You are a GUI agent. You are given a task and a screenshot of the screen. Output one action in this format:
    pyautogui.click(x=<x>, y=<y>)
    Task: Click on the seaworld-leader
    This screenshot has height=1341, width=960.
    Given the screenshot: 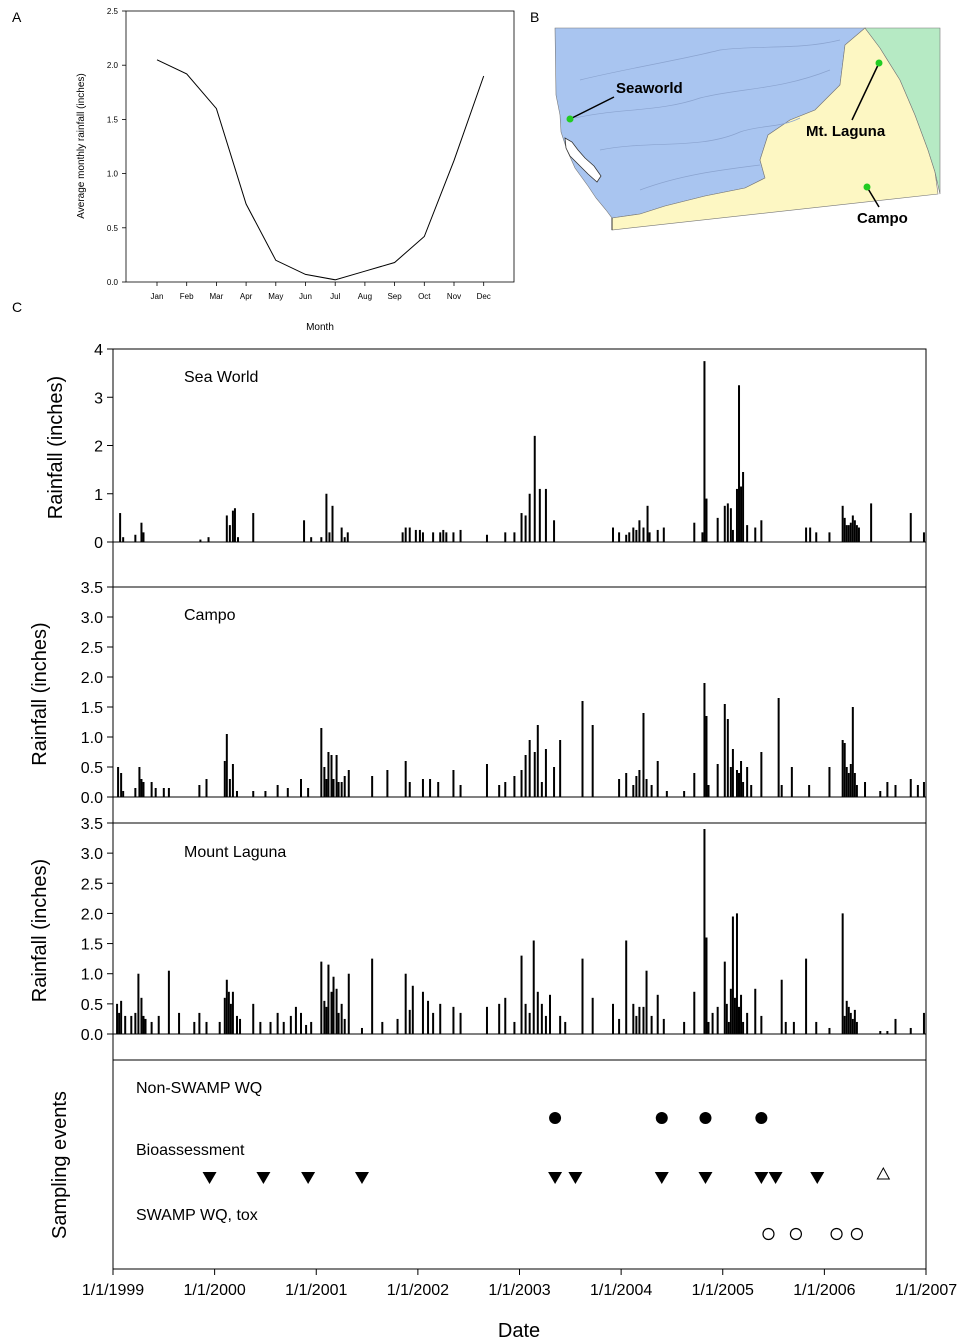 What is the action you would take?
    pyautogui.click(x=592, y=108)
    